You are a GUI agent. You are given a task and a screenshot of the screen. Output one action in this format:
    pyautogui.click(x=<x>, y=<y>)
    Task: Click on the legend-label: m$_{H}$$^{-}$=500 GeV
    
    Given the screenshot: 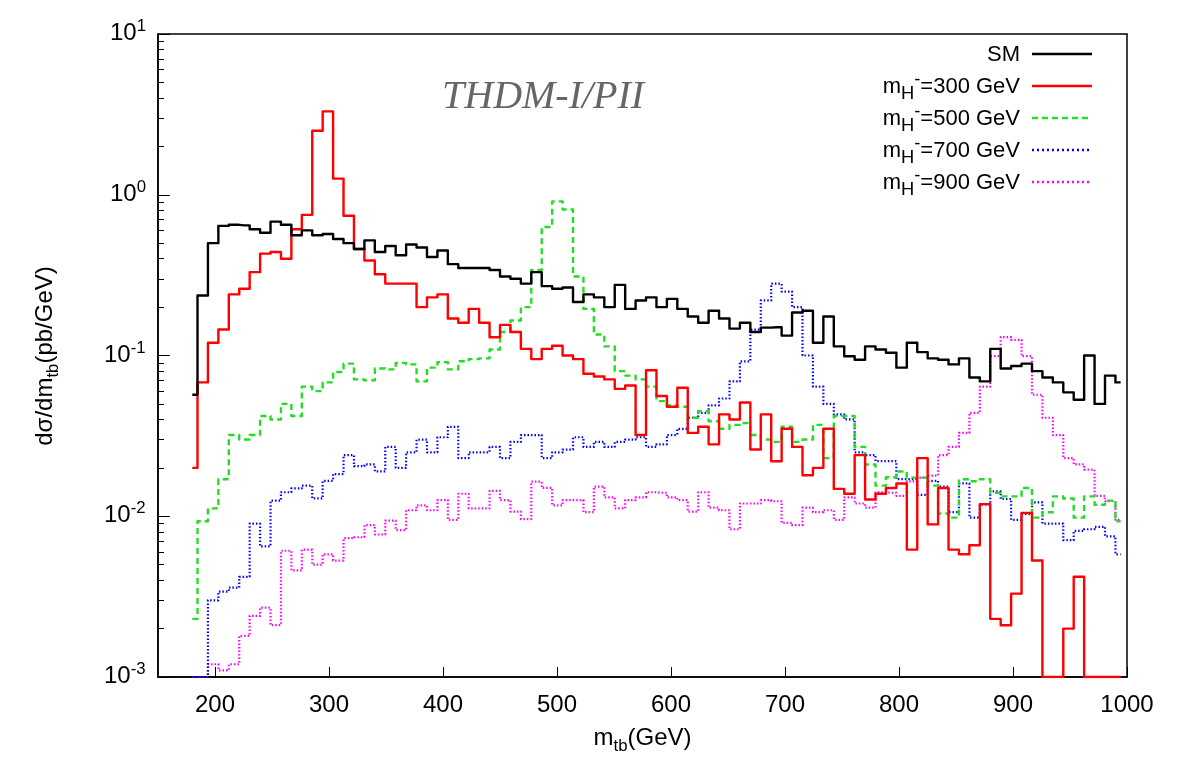 What is the action you would take?
    pyautogui.click(x=951, y=117)
    